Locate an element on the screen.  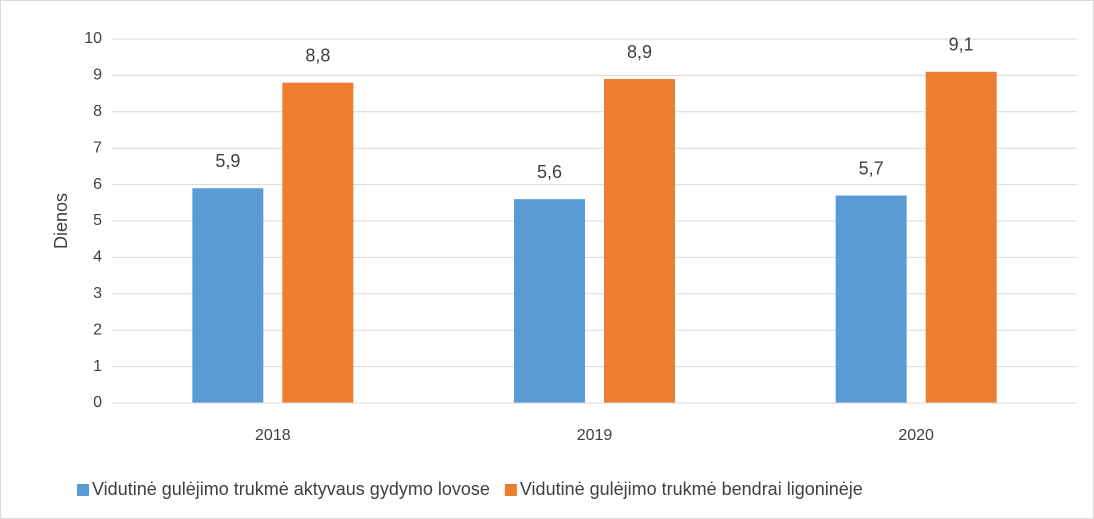
value-label: 8,9 is located at coordinates (639, 52).